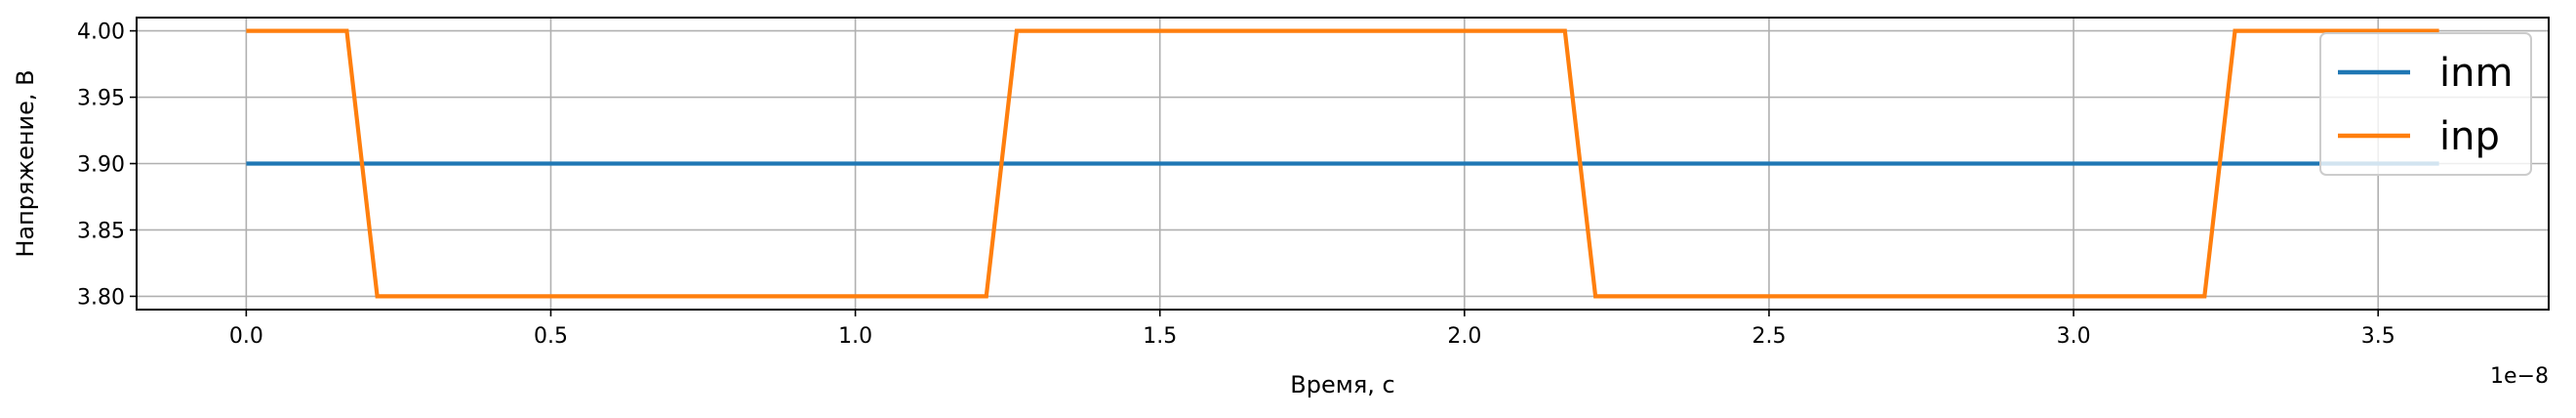 Image resolution: width=2576 pixels, height=418 pixels. Describe the element at coordinates (1160, 336) in the screenshot. I see `x-tick-label: 1.5` at that location.